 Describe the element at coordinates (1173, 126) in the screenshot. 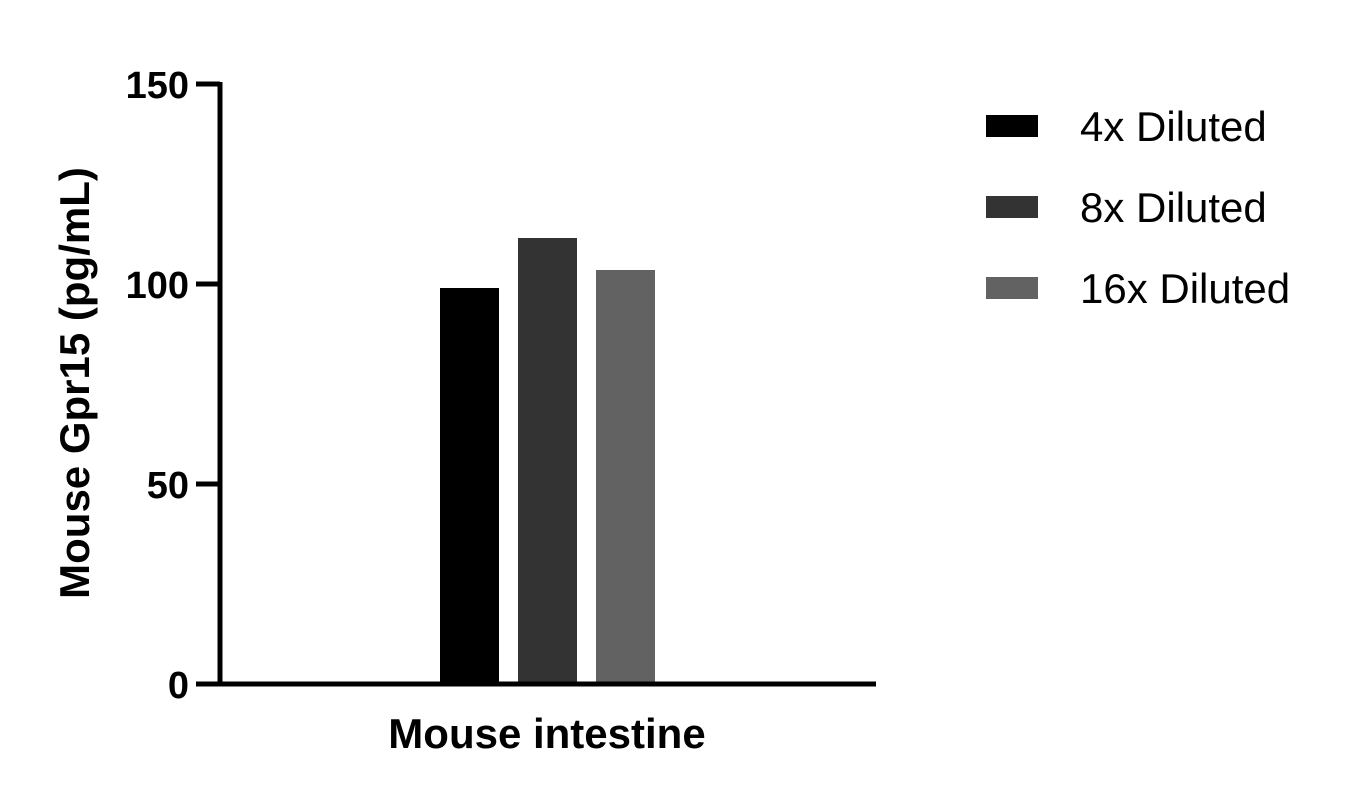

I see `legend-label: 4x Diluted` at that location.